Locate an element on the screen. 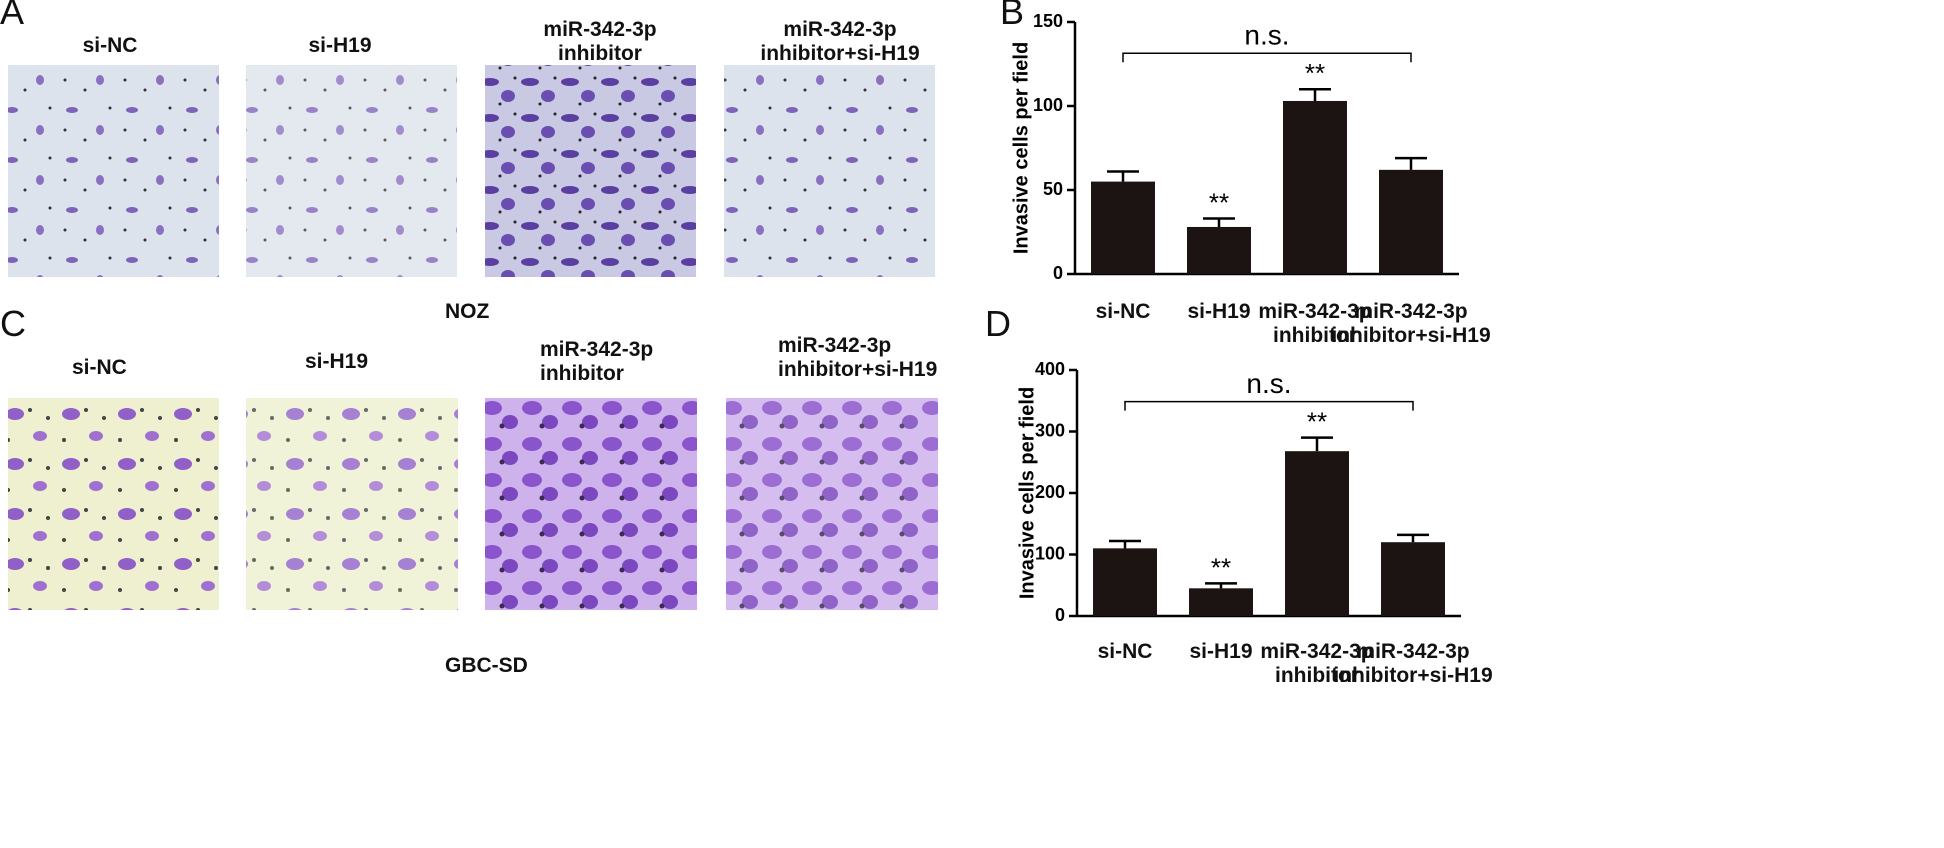 This screenshot has height=848, width=1944. y-tick-label: 50 is located at coordinates (1053, 189).